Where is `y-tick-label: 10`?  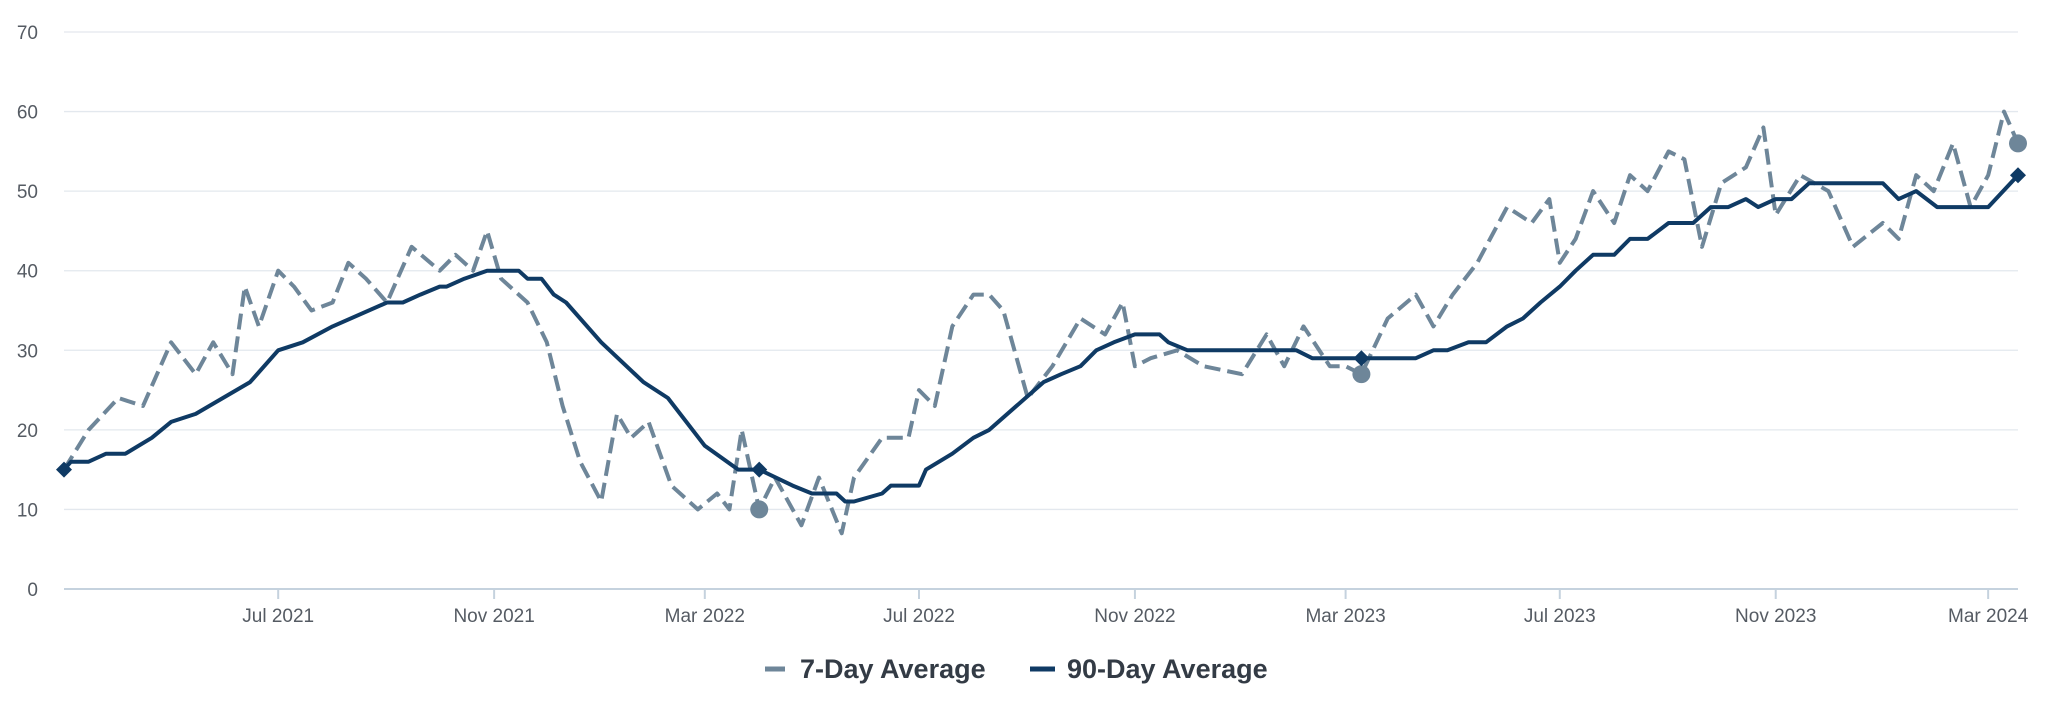
y-tick-label: 10 is located at coordinates (27, 510).